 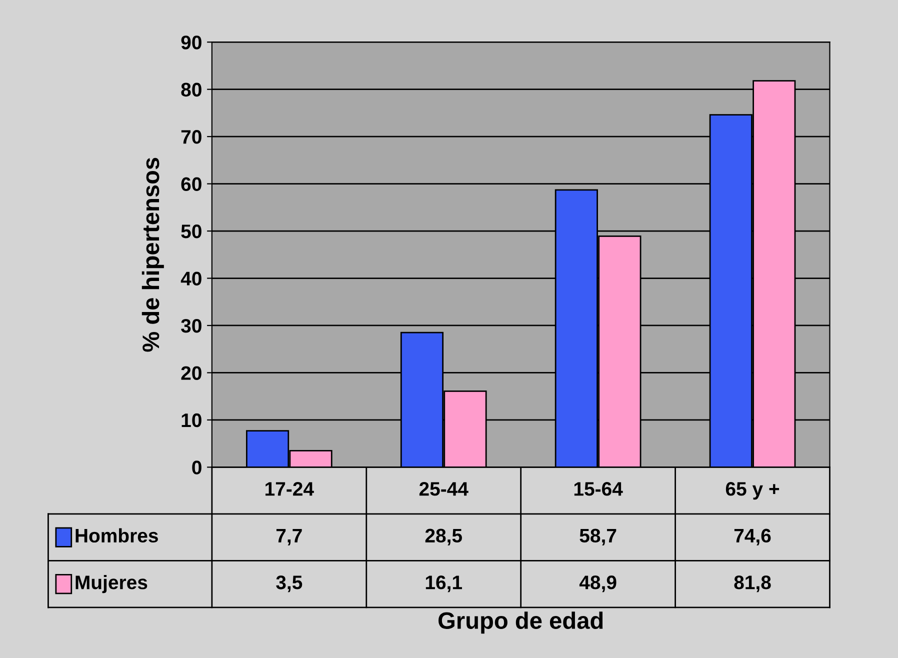 I want to click on y-tick-label: 80, so click(x=191, y=89).